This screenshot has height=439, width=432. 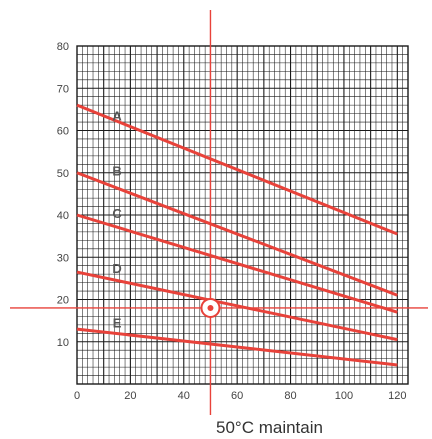 I want to click on x-tick-label: 120, so click(x=397, y=396).